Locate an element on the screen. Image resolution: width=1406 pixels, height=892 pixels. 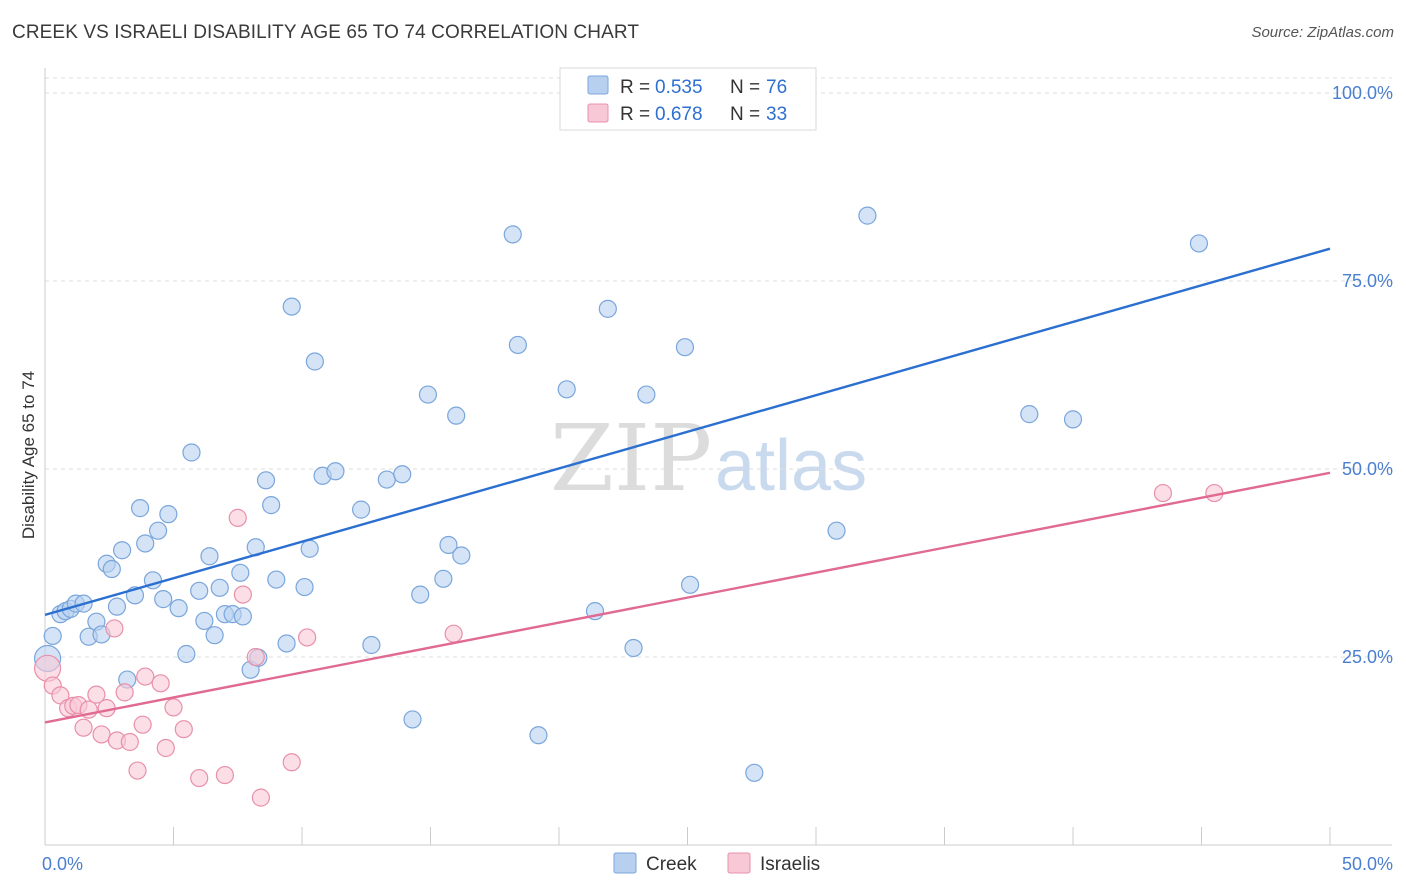
y-tick-label-0: 25.0% is located at coordinates (1367, 657).